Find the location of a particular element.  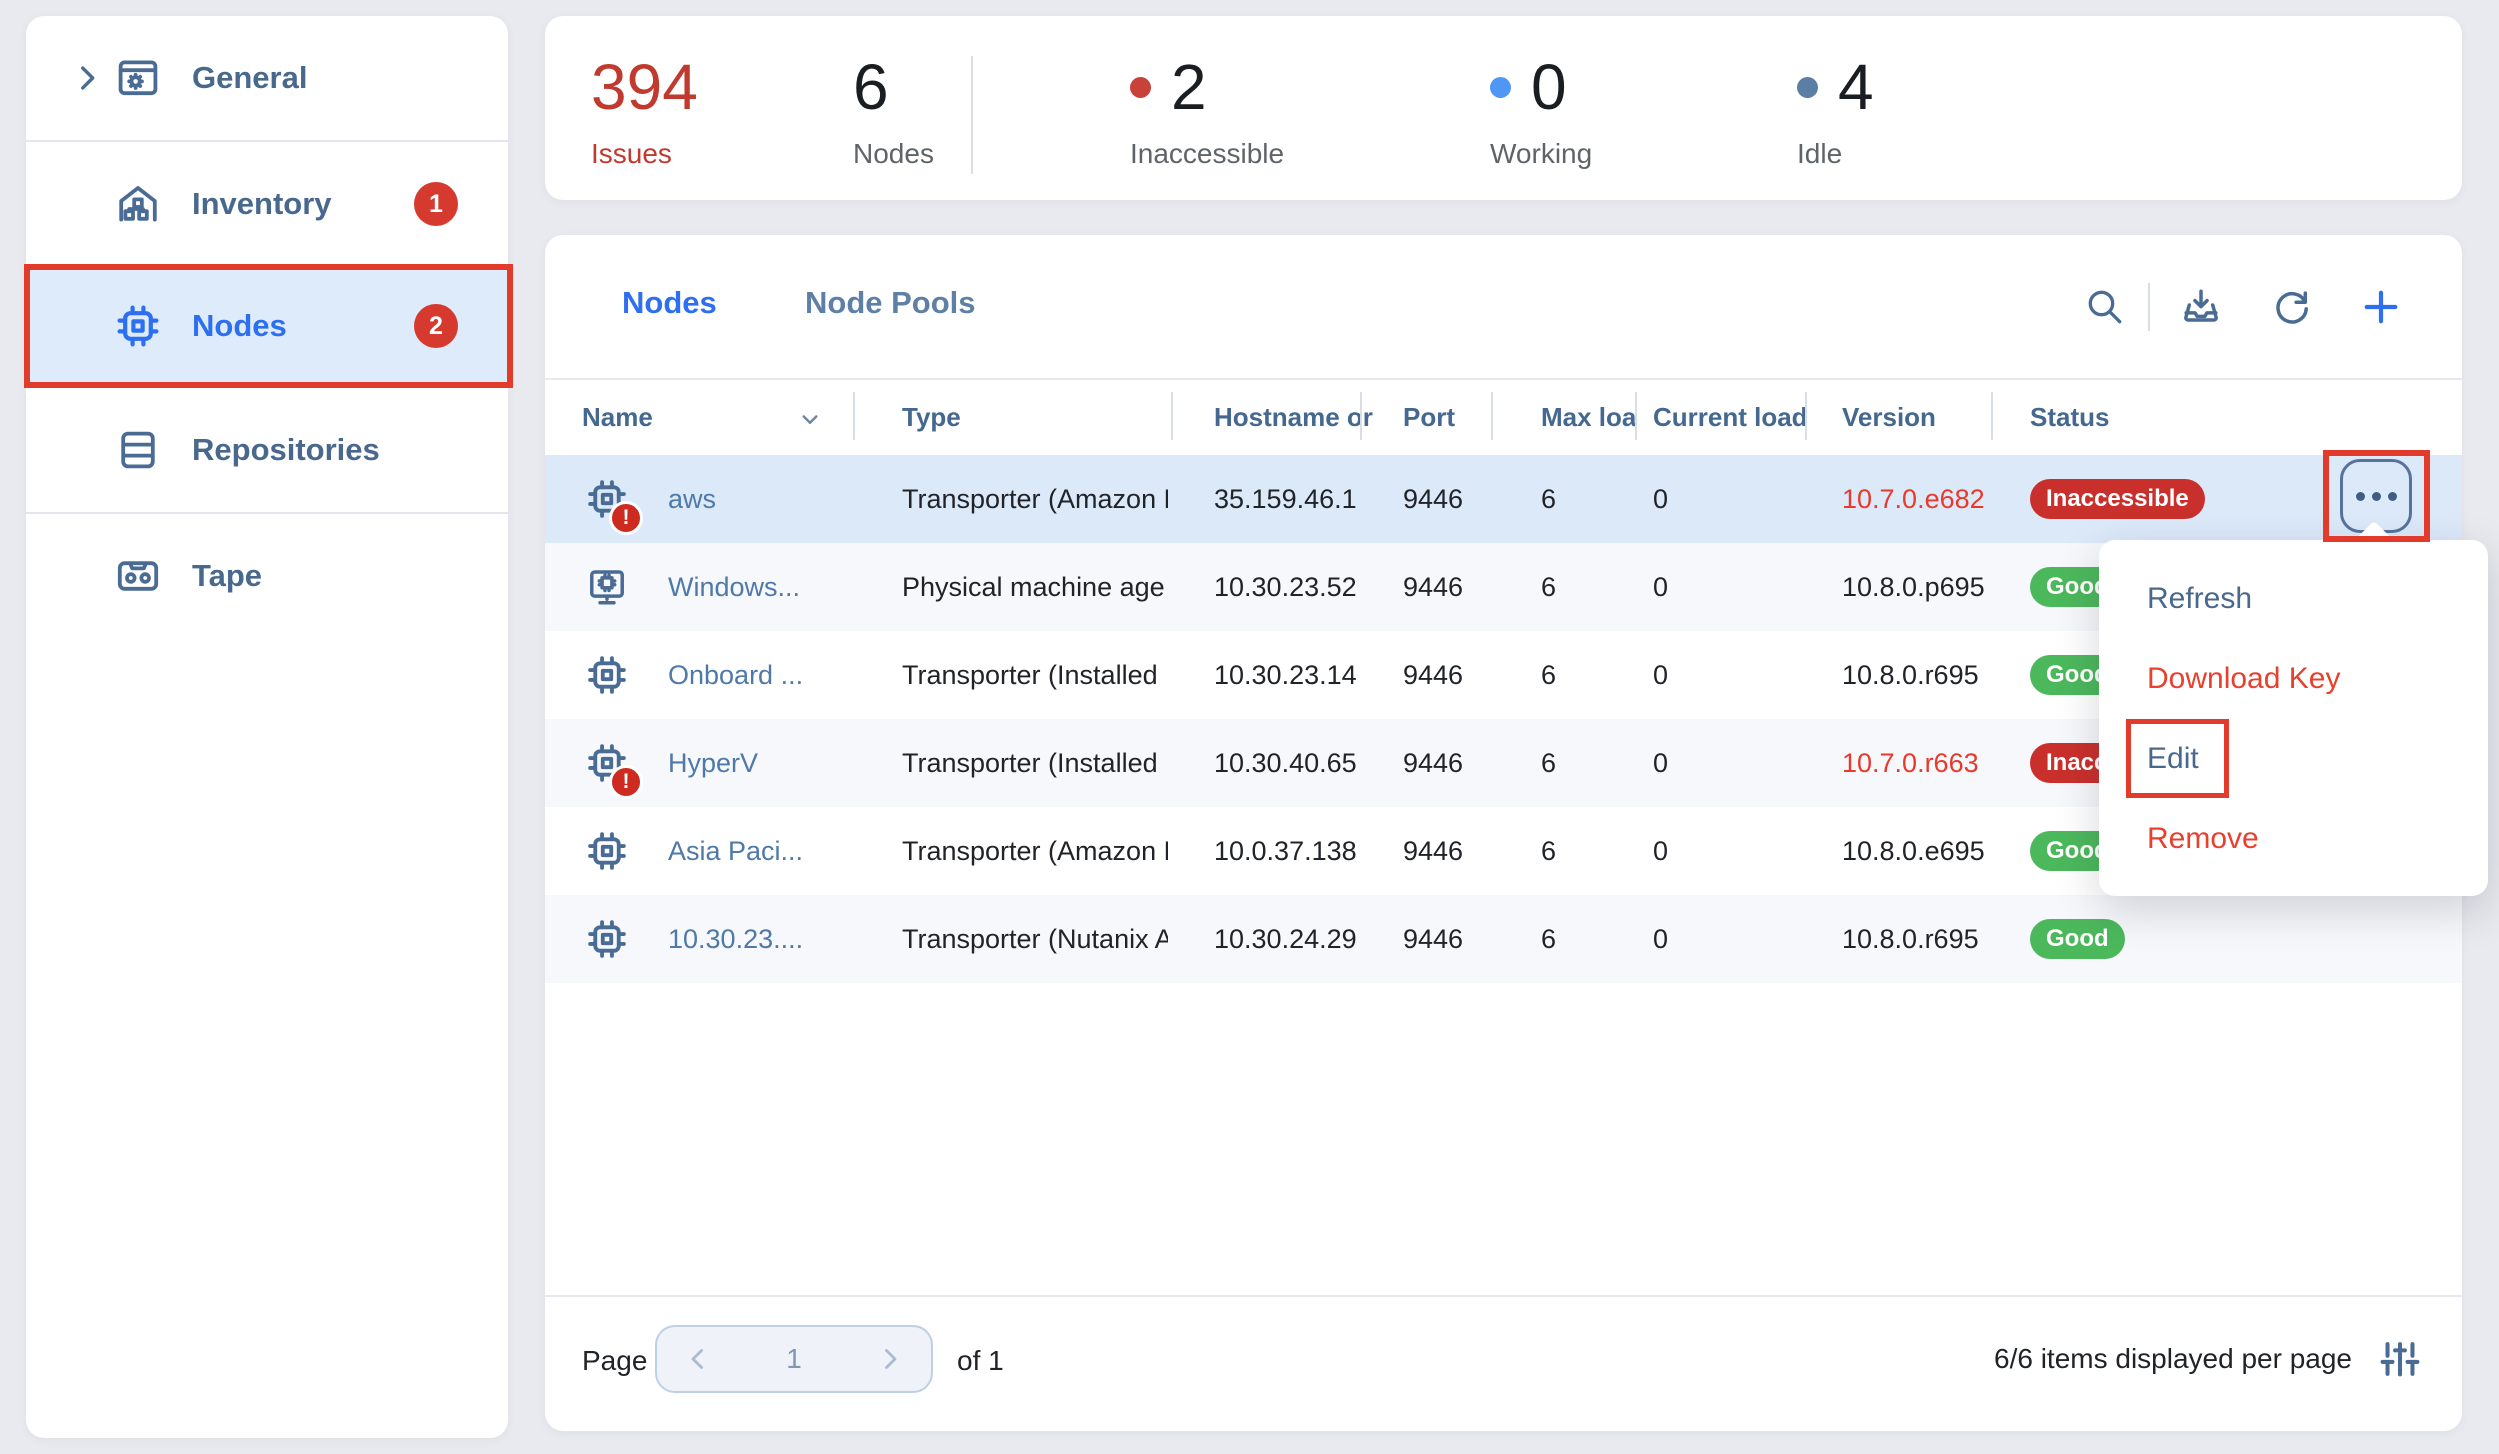

chevron-right-icon is located at coordinates (87, 78).